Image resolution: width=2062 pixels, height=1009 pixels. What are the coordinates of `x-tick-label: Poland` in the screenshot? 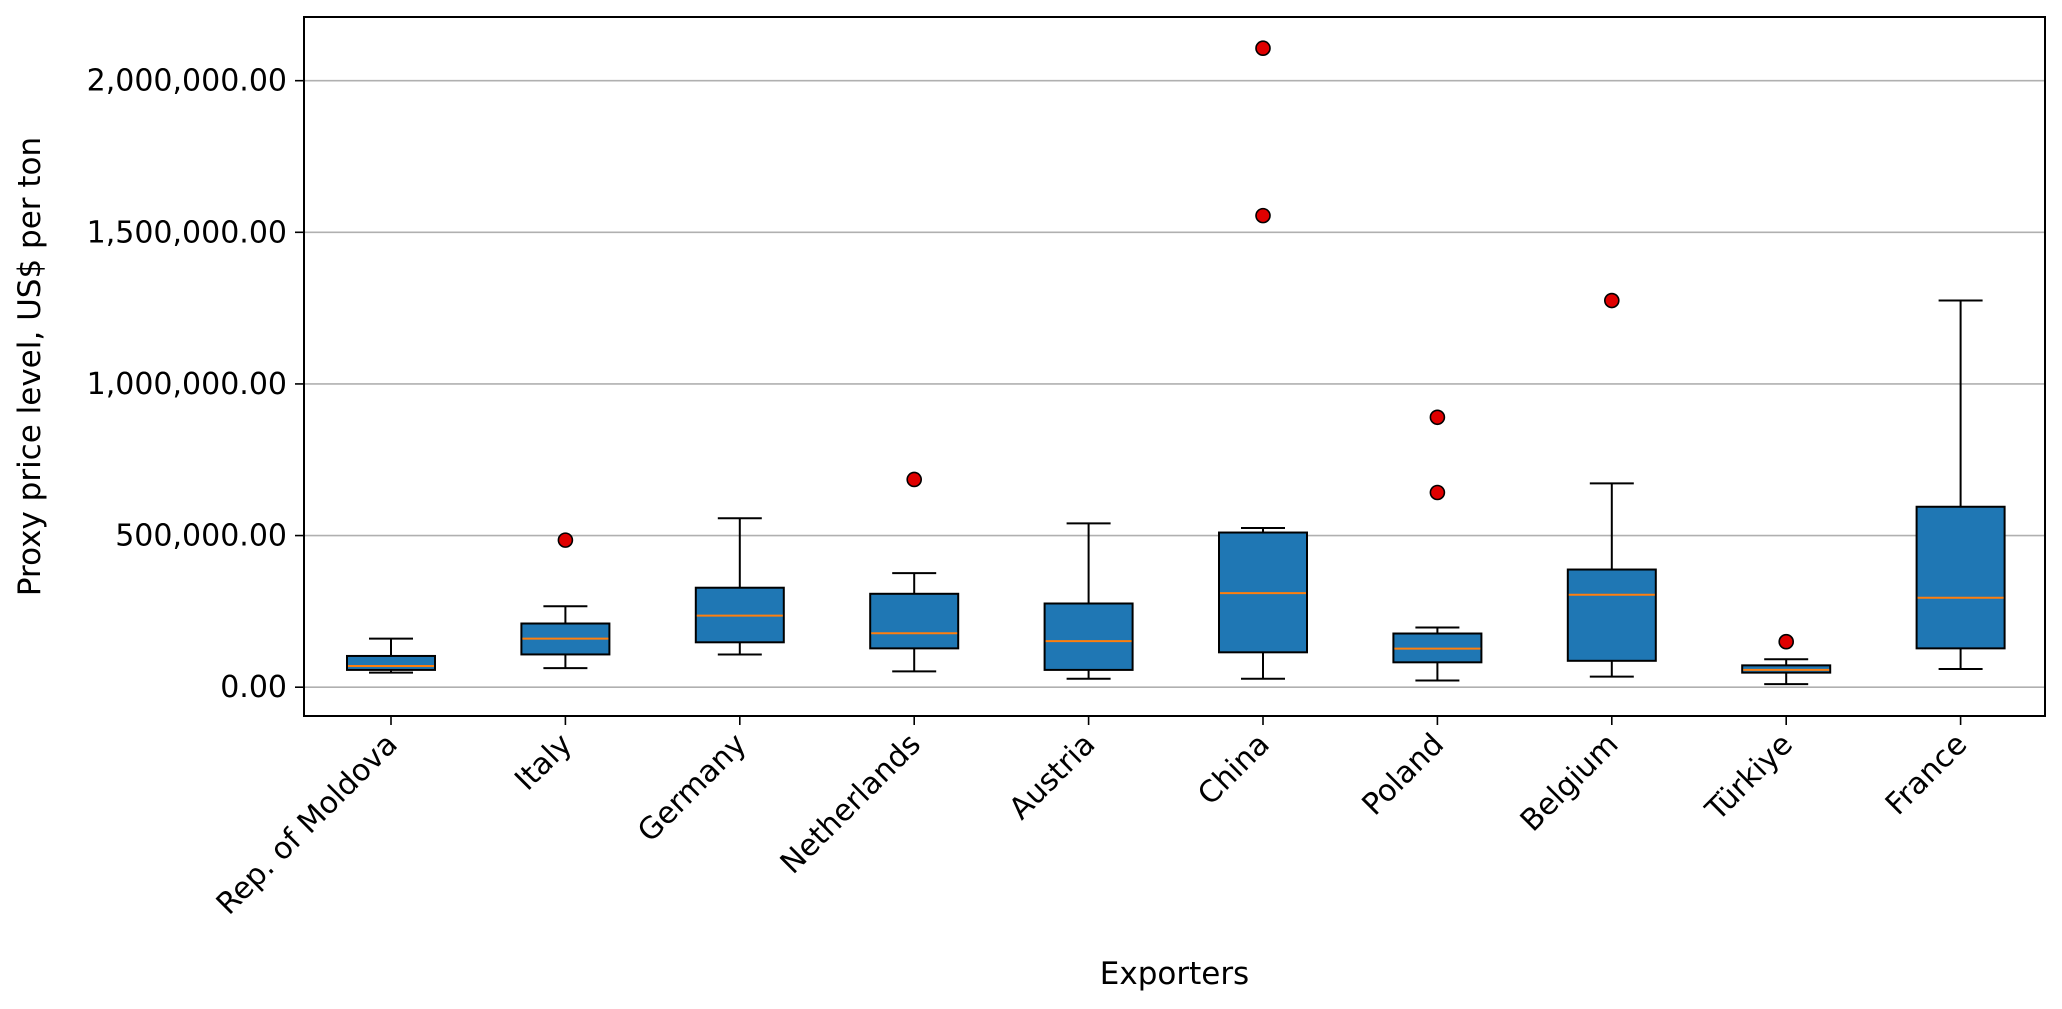 It's located at (1403, 775).